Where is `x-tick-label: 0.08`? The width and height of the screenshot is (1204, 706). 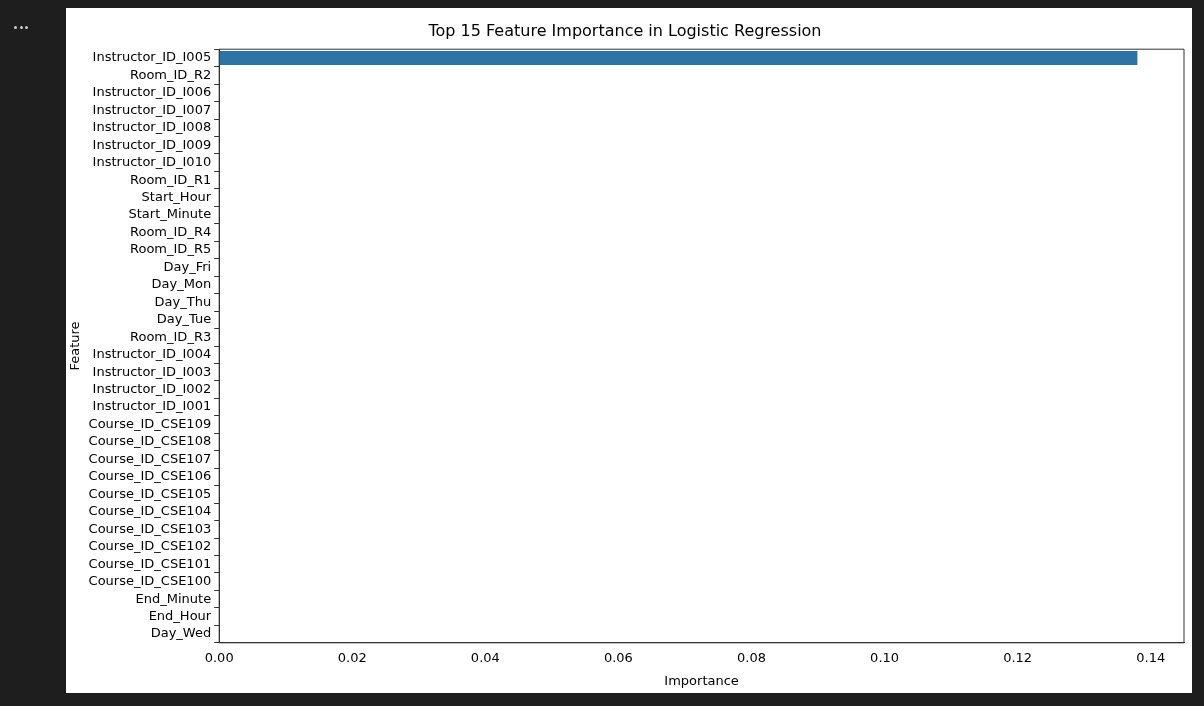 x-tick-label: 0.08 is located at coordinates (751, 657).